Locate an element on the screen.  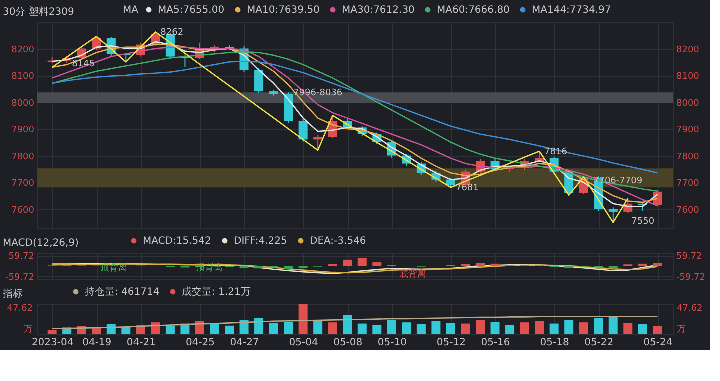
legend-label: DEA:-3.546 is located at coordinates (338, 241).